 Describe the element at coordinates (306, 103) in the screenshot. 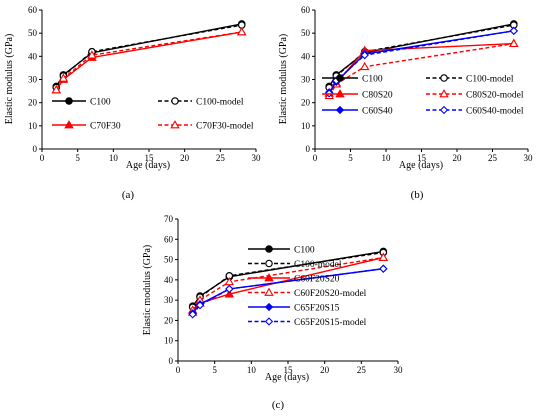

I see `y-tick-label: 20` at that location.